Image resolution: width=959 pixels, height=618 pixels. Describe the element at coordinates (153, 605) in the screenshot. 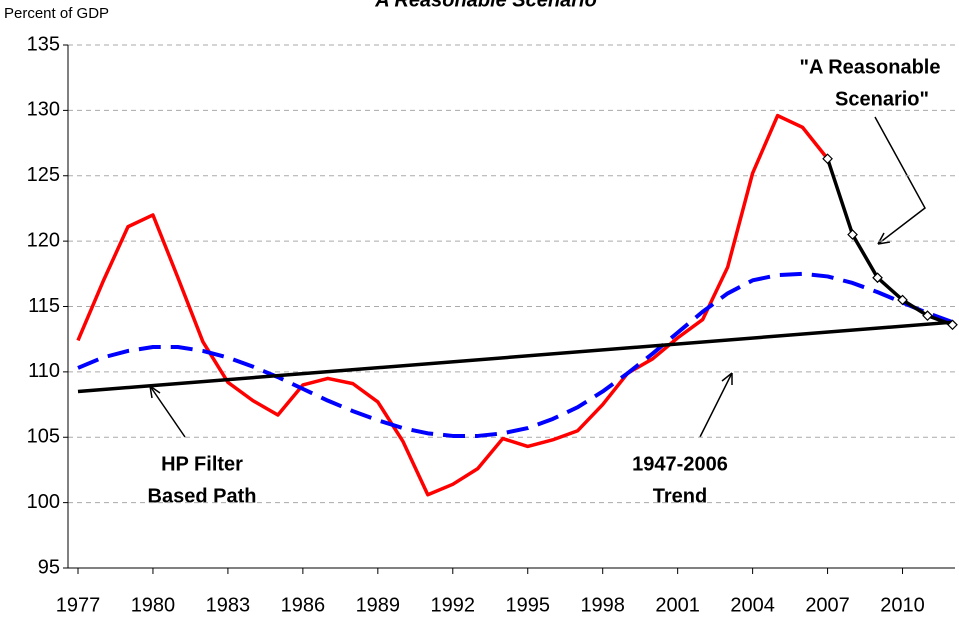

I see `x-tick-label: 1980` at that location.